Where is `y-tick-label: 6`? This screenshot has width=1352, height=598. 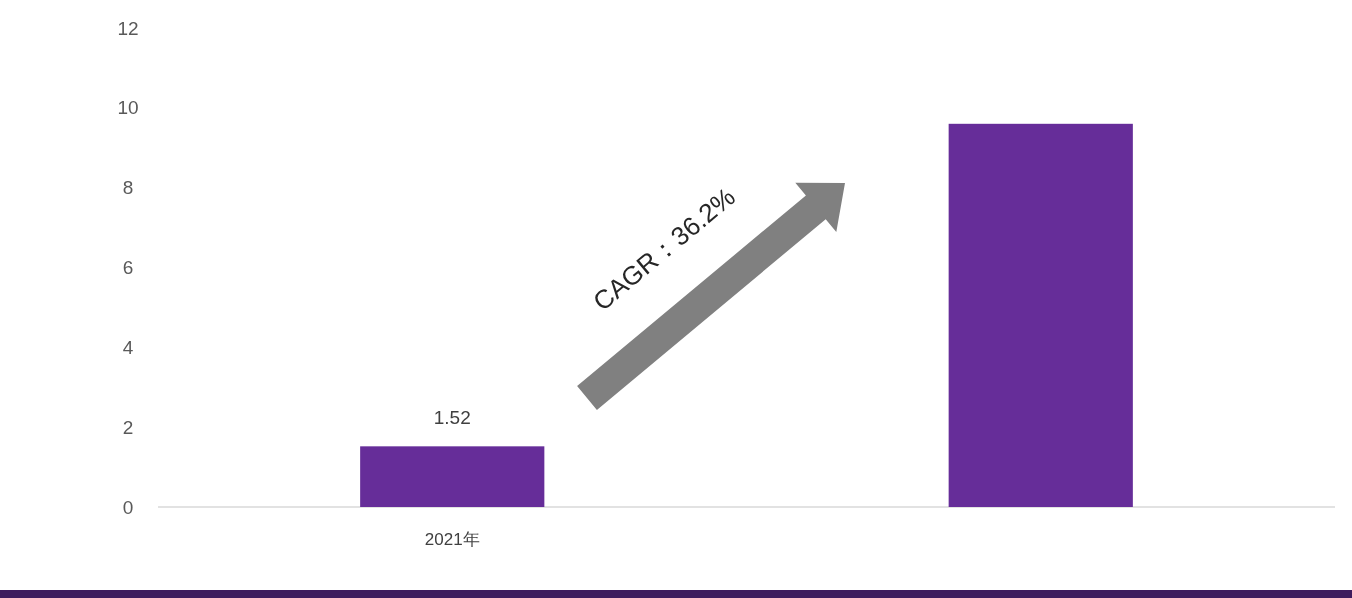 y-tick-label: 6 is located at coordinates (128, 267).